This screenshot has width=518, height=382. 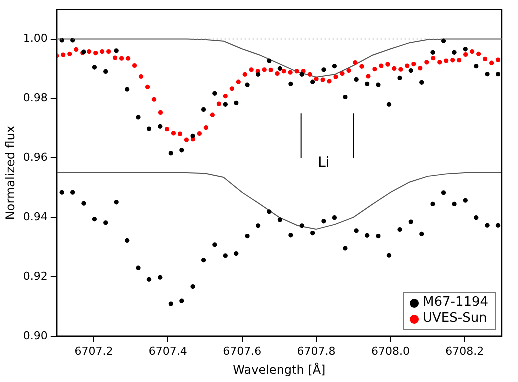 I want to click on x-tick-label: 6707.8, so click(x=316, y=351).